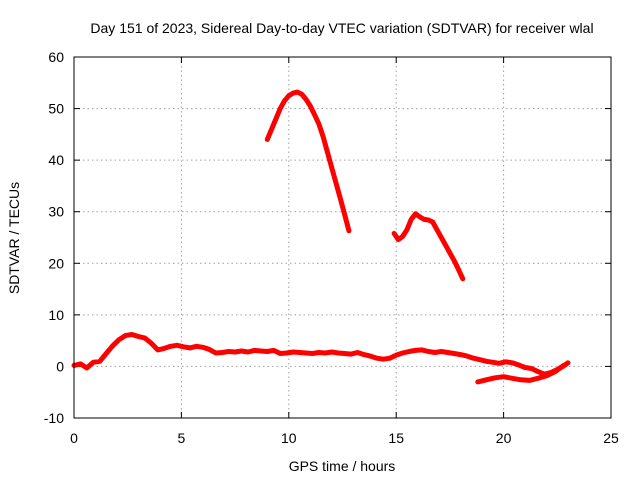 The image size is (640, 480). What do you see at coordinates (342, 466) in the screenshot?
I see `x-axis-label: GPS time / hours` at bounding box center [342, 466].